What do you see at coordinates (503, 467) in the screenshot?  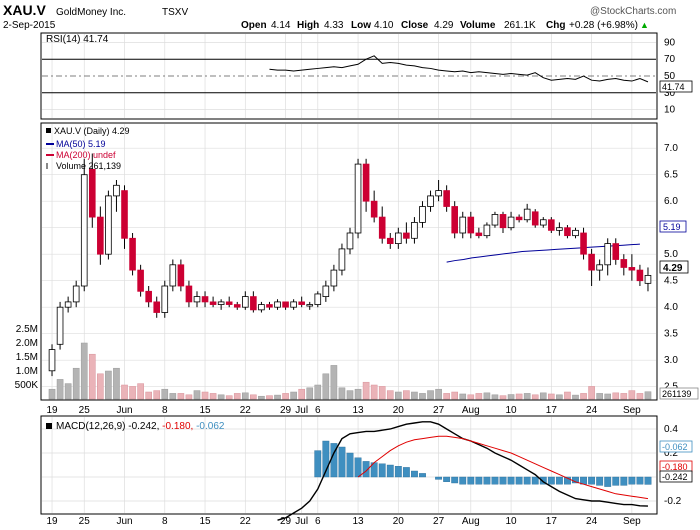 I see `macd-signal-line` at bounding box center [503, 467].